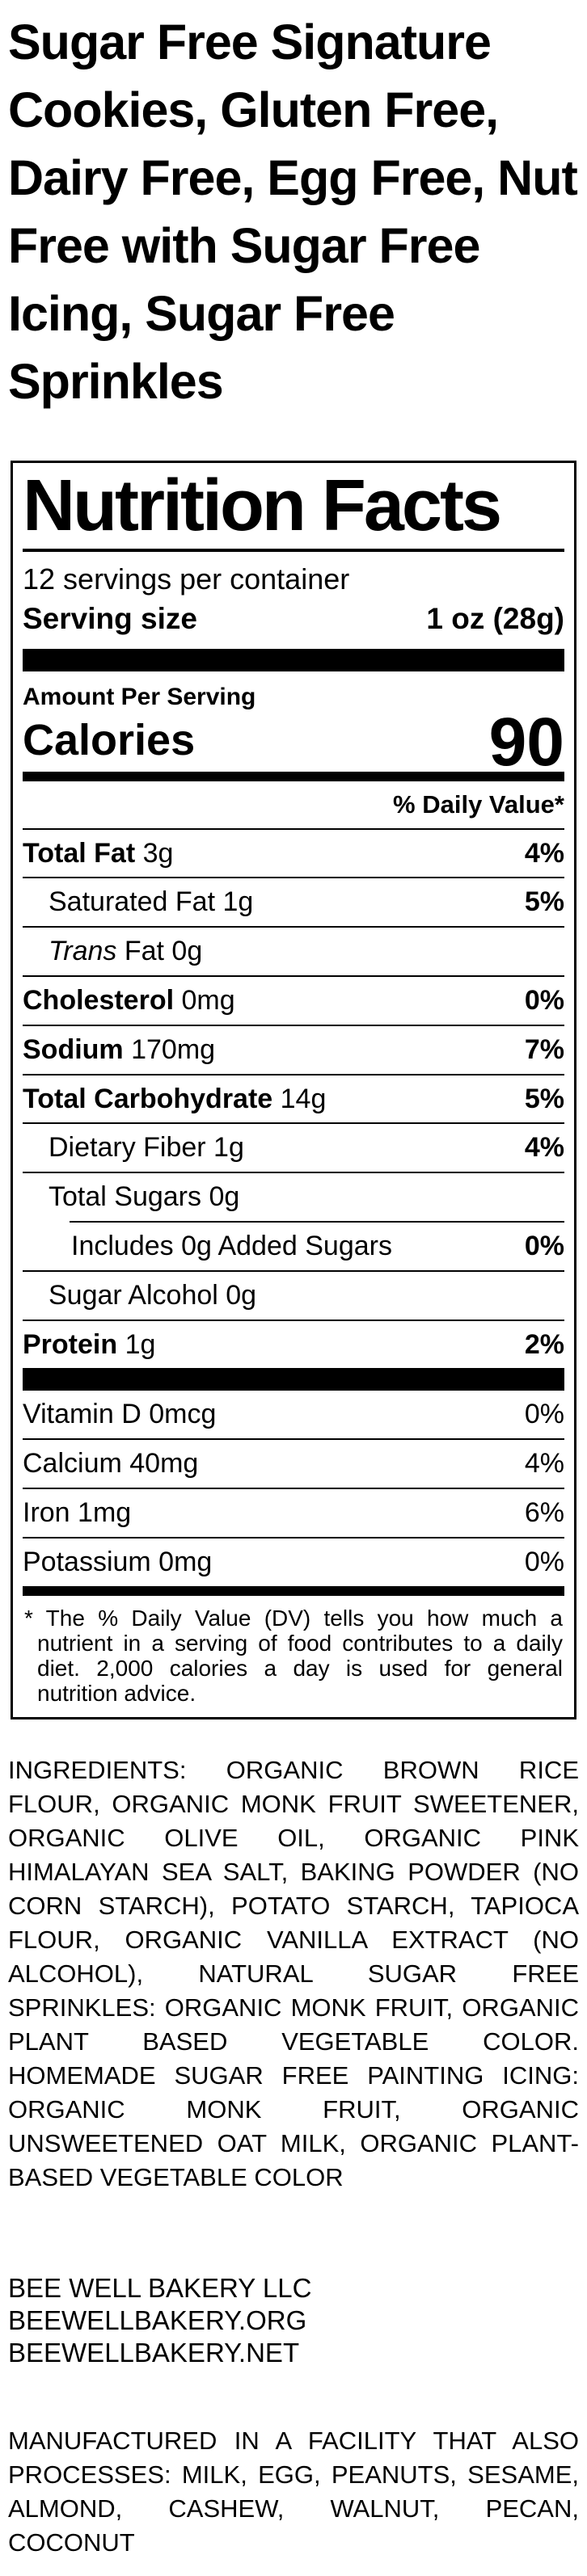 Image resolution: width=587 pixels, height=2576 pixels. What do you see at coordinates (126, 951) in the screenshot?
I see `nutrient-label: Trans Fat 0g` at bounding box center [126, 951].